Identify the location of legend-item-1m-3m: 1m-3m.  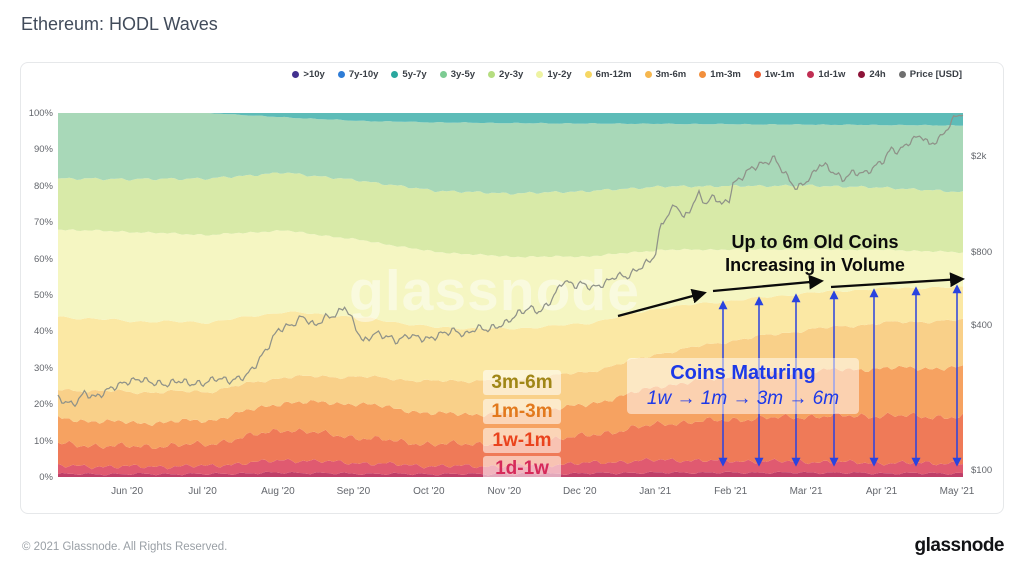
(720, 74).